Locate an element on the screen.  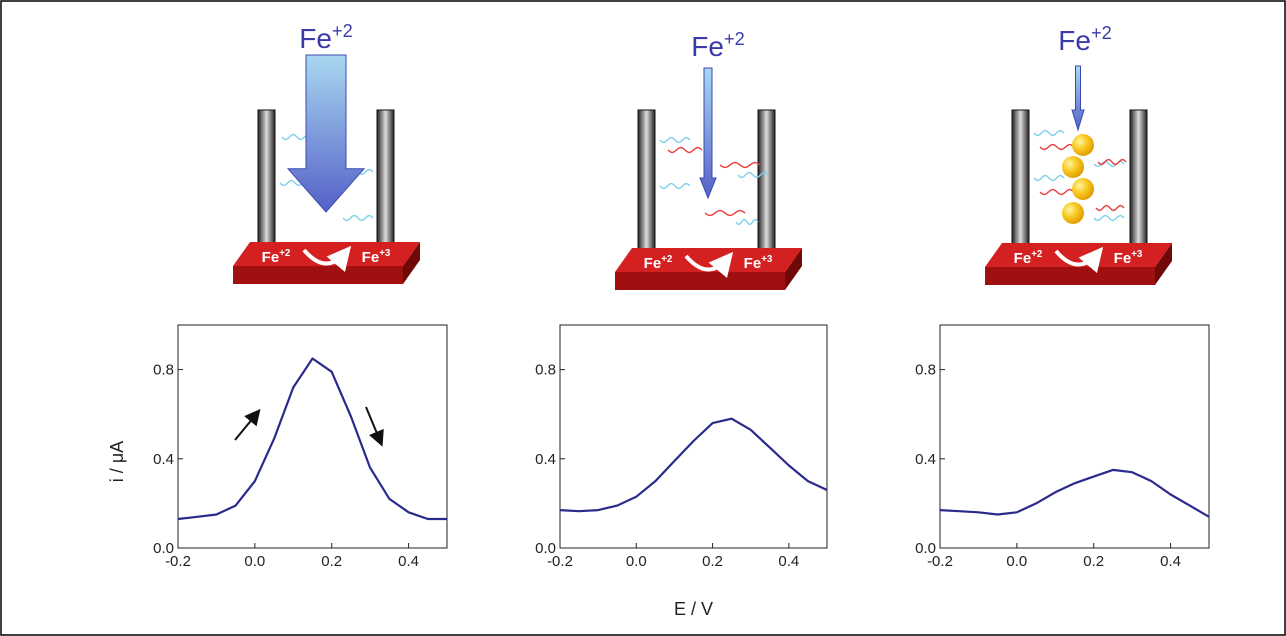
x-axis-label: E / V is located at coordinates (693, 609).